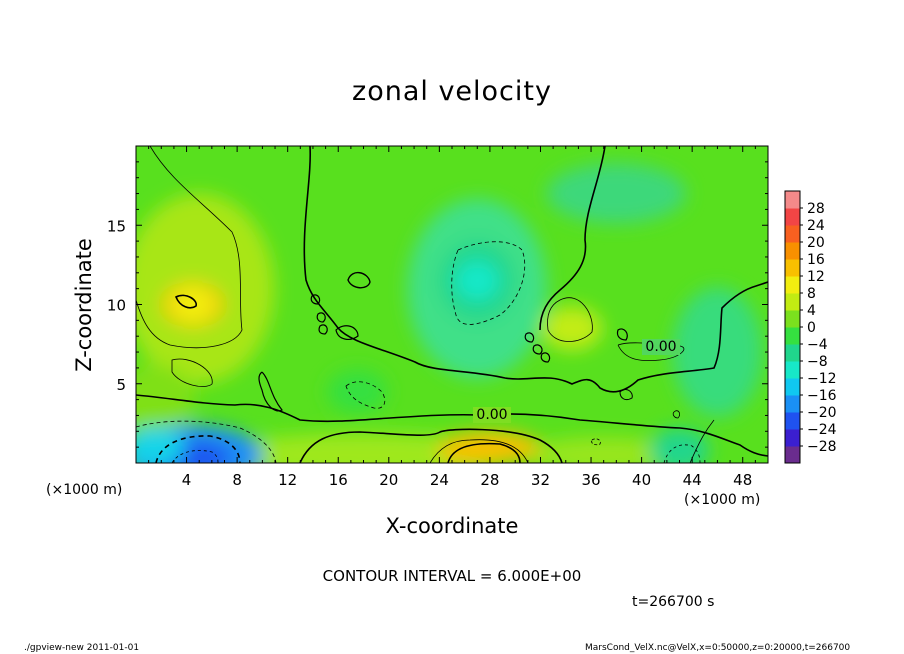  Describe the element at coordinates (84, 305) in the screenshot. I see `y-axis-label: Z-coordinate` at that location.